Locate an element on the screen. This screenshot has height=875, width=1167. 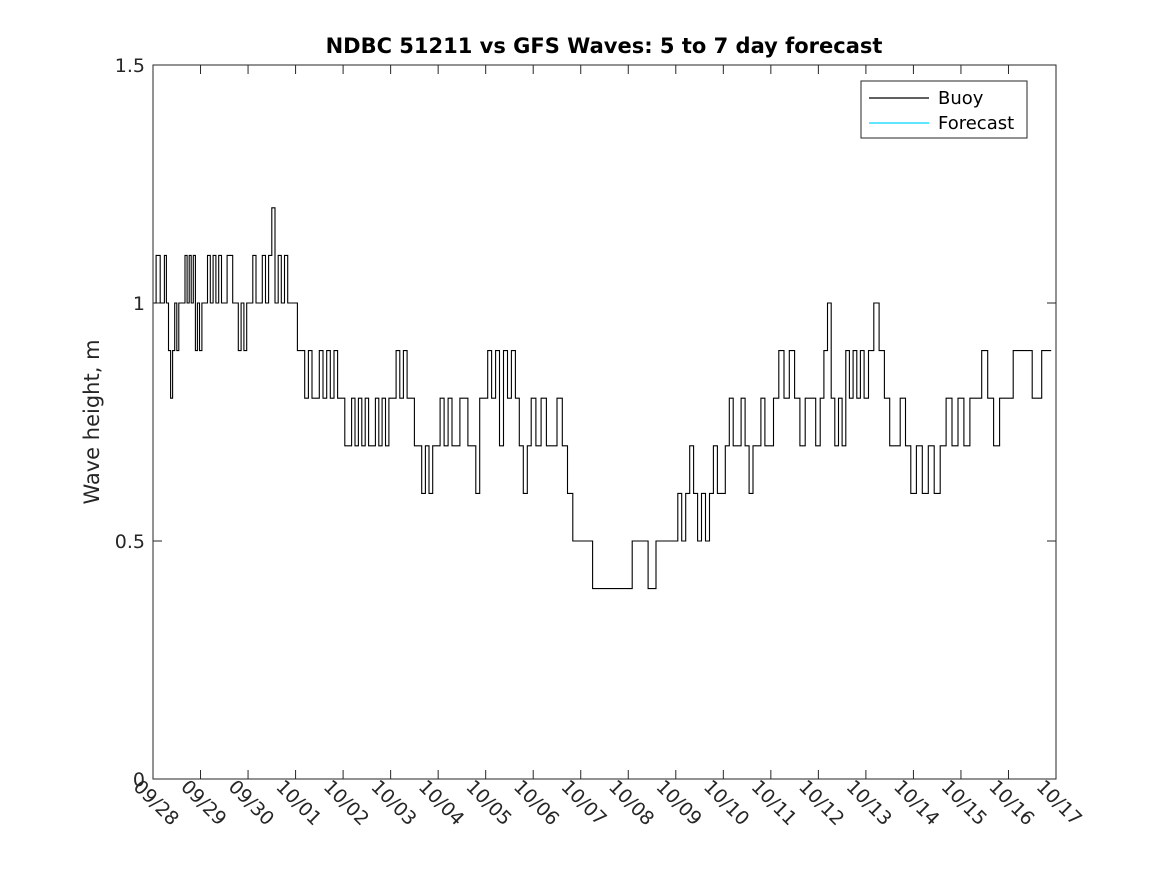
x-tick-label: 10/02 is located at coordinates (346, 803).